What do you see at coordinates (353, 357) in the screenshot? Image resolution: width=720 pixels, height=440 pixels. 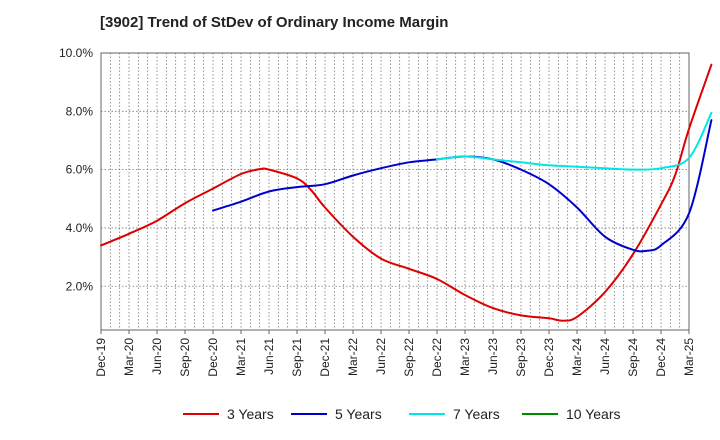 I see `x-tick-label: Mar-22` at bounding box center [353, 357].